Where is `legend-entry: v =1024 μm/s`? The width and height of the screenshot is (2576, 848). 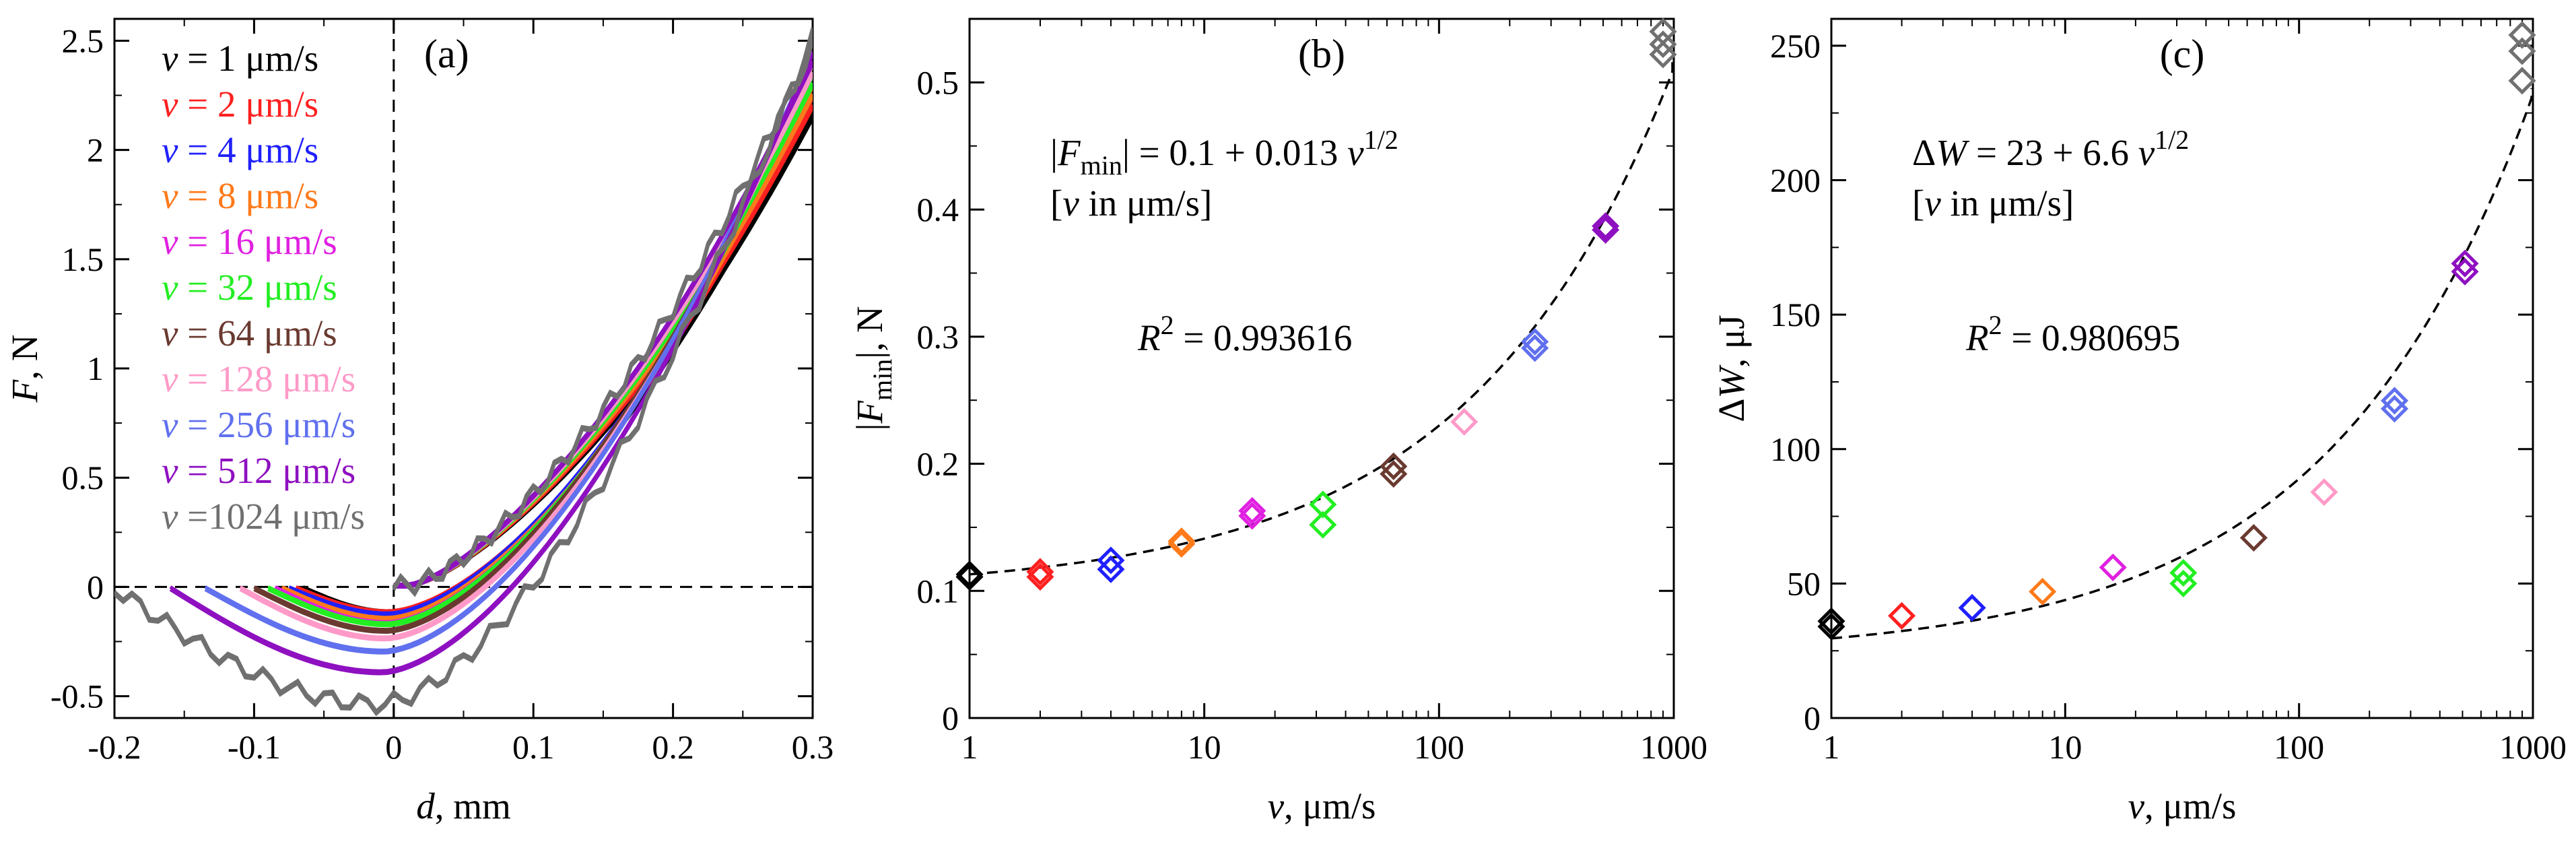
legend-entry: v =1024 μm/s is located at coordinates (263, 516).